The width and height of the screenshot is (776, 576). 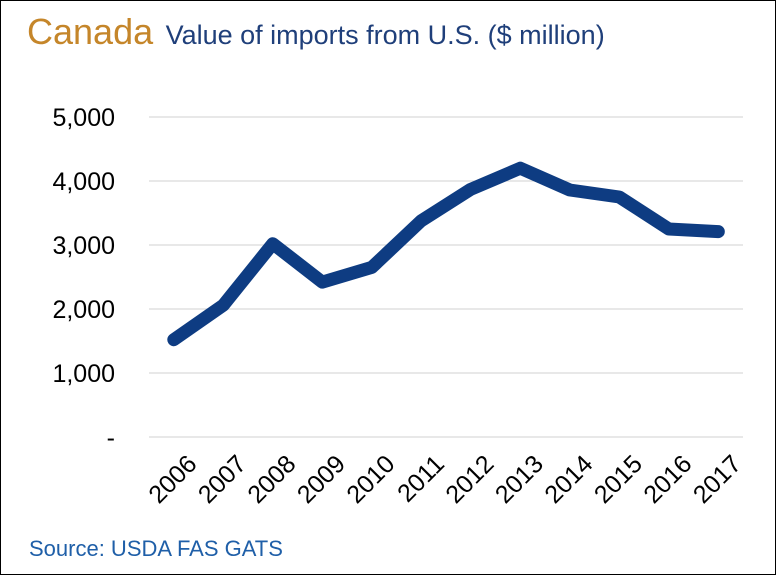 I want to click on y-tick-label: 4,000, so click(x=83, y=182).